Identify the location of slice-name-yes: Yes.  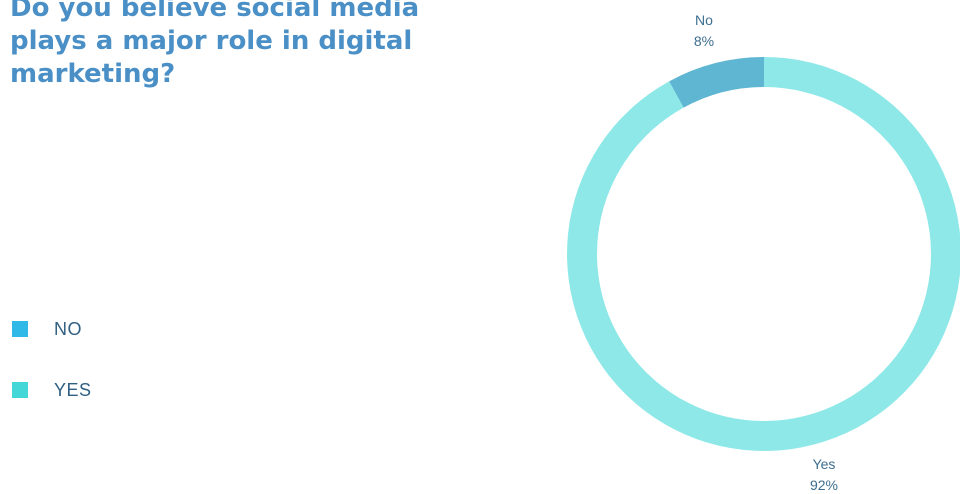
(824, 464).